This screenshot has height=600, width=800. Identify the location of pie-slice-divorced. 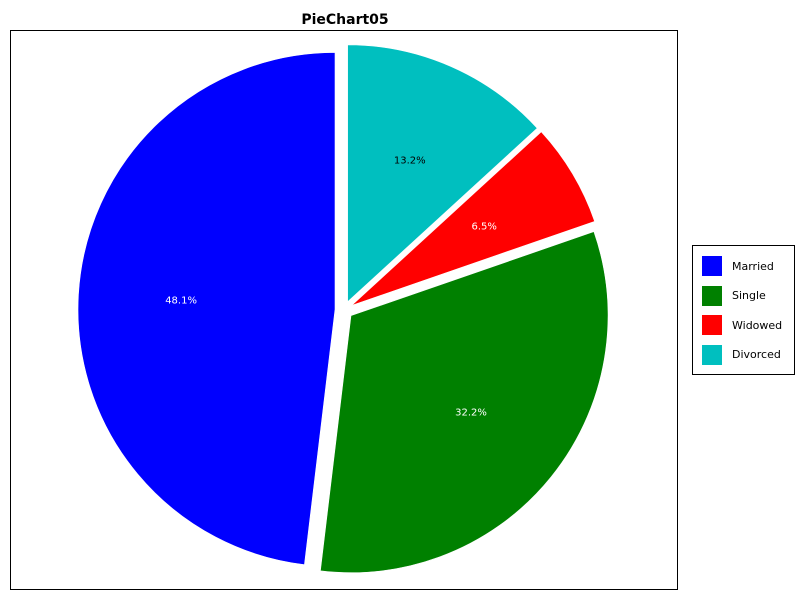
(442, 173).